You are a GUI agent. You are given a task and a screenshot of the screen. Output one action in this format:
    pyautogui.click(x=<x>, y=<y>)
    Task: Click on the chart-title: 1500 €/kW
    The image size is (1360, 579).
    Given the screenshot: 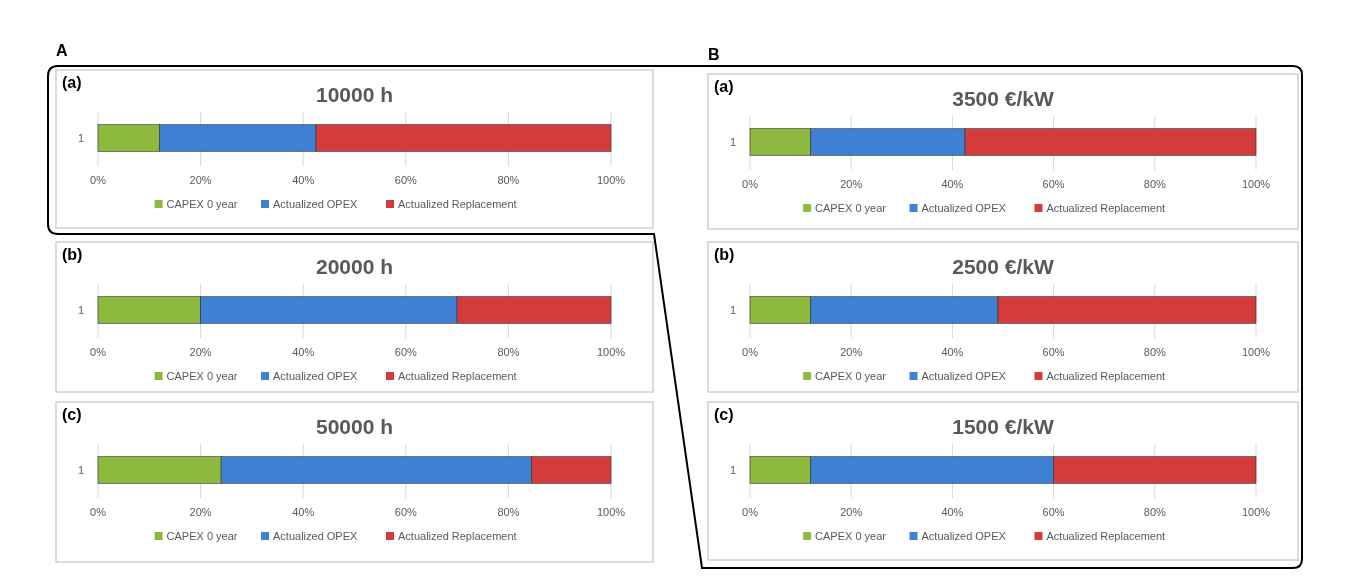 What is the action you would take?
    pyautogui.click(x=1003, y=426)
    